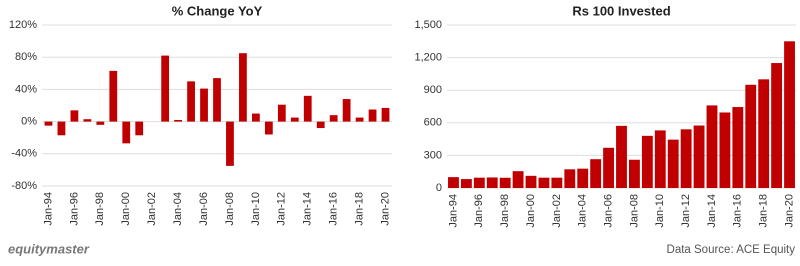 This screenshot has width=800, height=266. Describe the element at coordinates (621, 10) in the screenshot. I see `chart-title: Rs 100 Invested` at that location.